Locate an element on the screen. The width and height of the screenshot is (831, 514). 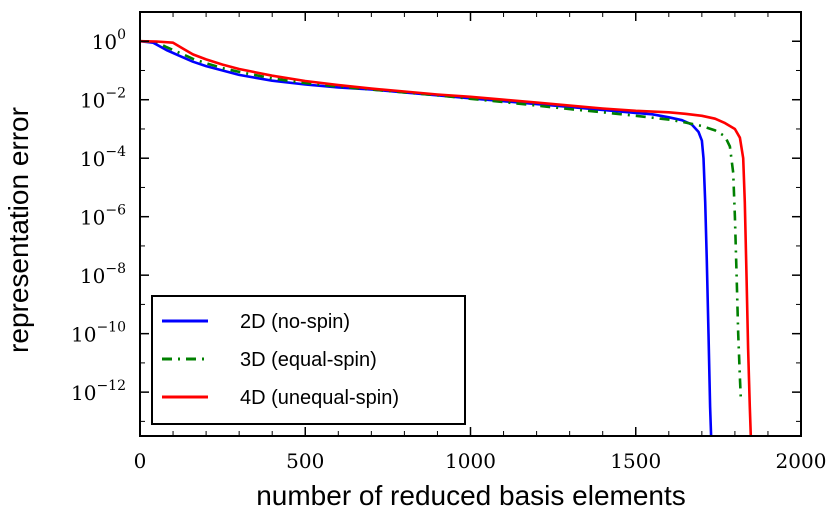
y-axis-label: representation error is located at coordinates (18, 230).